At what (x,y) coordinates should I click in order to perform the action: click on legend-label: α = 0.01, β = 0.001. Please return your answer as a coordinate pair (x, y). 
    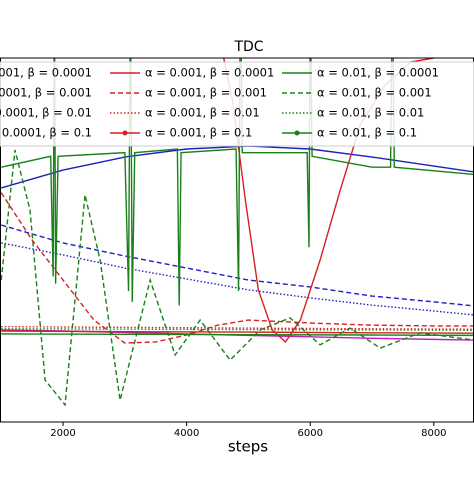
    Looking at the image, I should click on (374, 93).